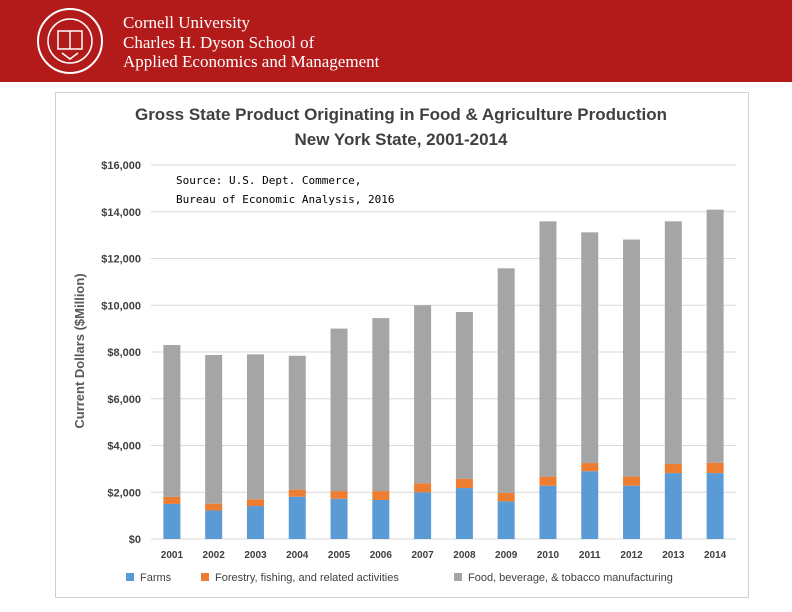 This screenshot has width=792, height=612. Describe the element at coordinates (673, 468) in the screenshot. I see `bar-segment-forestry-2013` at that location.